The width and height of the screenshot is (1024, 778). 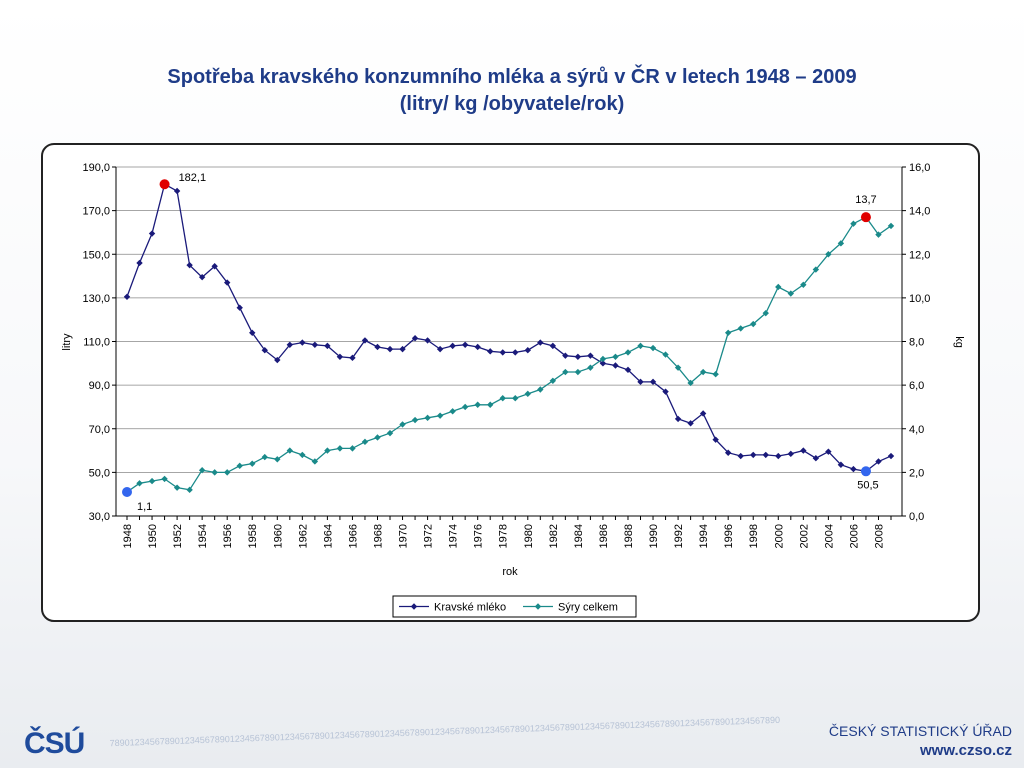 What do you see at coordinates (779, 536) in the screenshot?
I see `x-tick-label: 2000` at bounding box center [779, 536].